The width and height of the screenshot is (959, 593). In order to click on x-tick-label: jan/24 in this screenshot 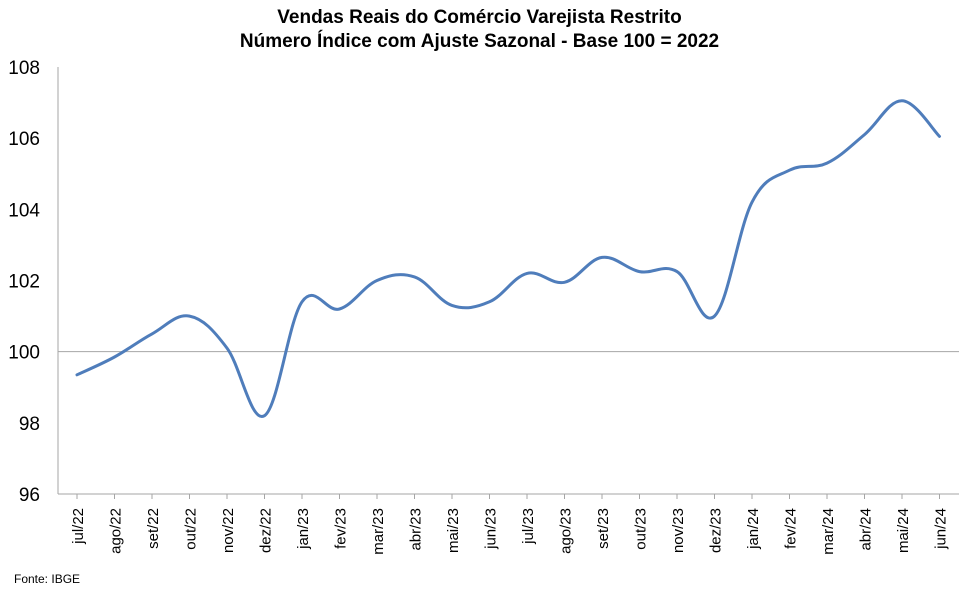, I will do `click(753, 529)`.